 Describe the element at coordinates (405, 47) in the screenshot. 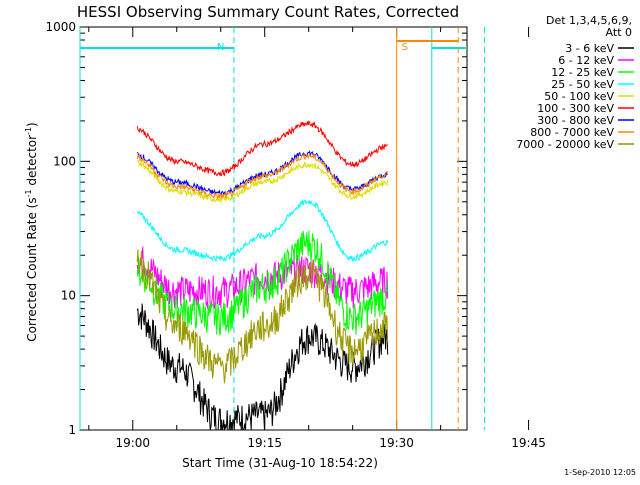

I see `interval-annotation-label: S` at that location.